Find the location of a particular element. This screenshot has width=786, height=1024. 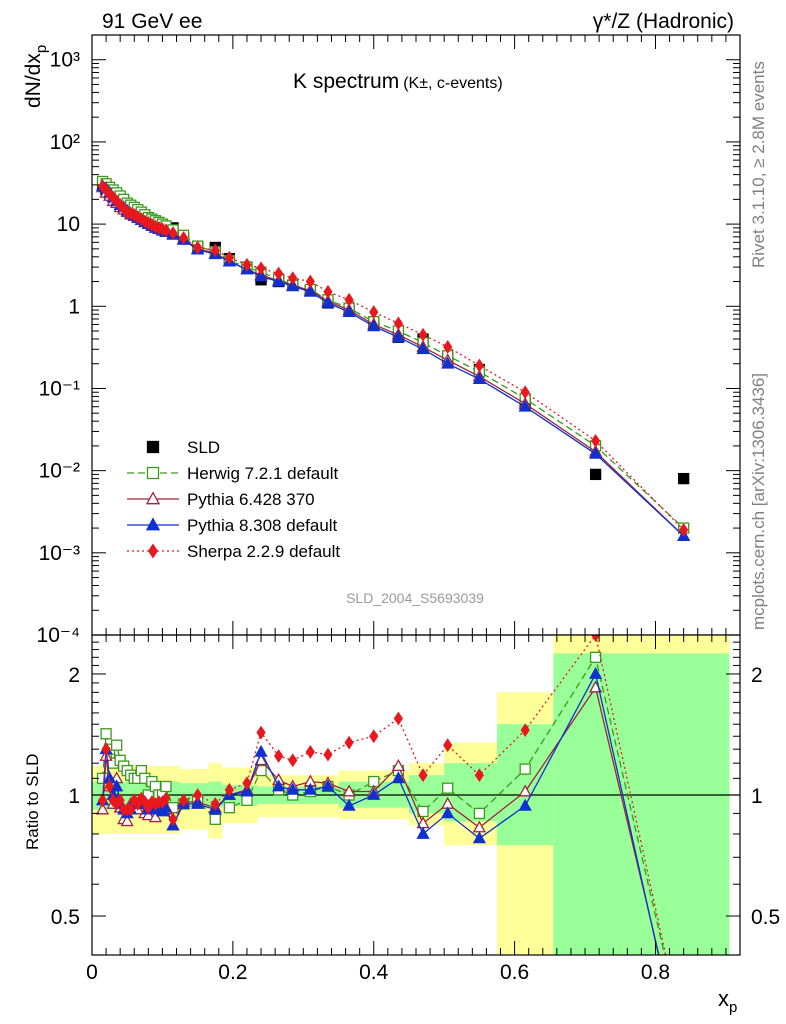

analysis-id-label: SLD_2004_S5693039 is located at coordinates (415, 598).